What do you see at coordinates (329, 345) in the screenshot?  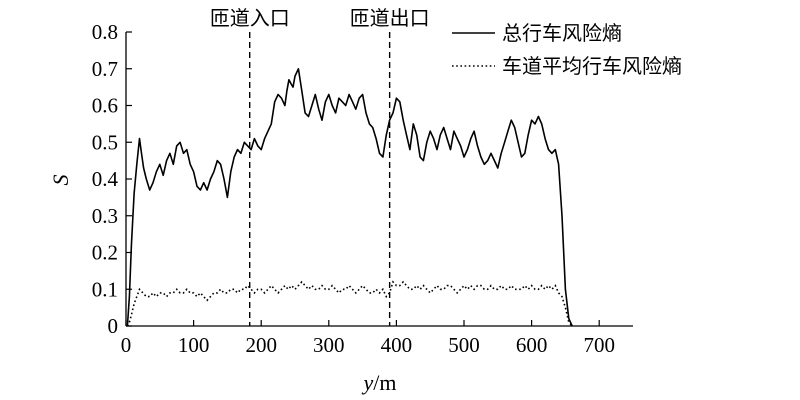 I see `x-tick-label: 300` at bounding box center [329, 345].